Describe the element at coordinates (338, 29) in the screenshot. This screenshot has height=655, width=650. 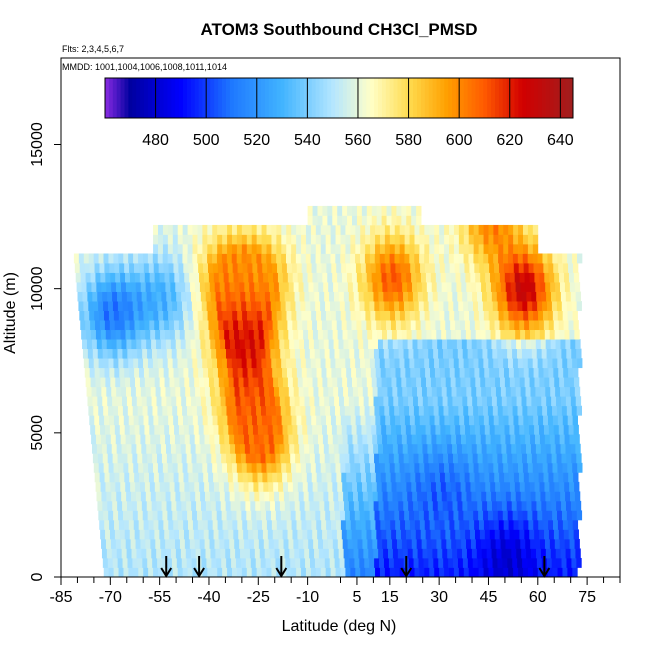
I see `chart-title: ATOM3 Southbound CH3Cl_PMSD` at that location.